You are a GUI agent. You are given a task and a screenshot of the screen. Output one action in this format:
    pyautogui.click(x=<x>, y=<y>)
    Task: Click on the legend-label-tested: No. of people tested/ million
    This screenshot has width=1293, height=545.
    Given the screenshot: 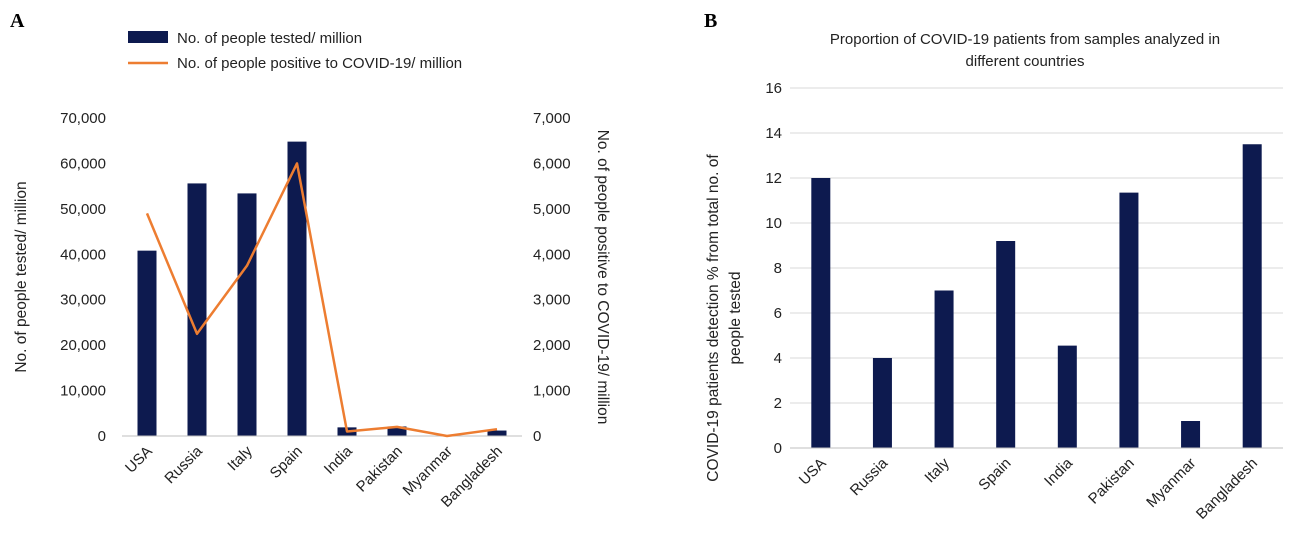 What is the action you would take?
    pyautogui.click(x=269, y=38)
    